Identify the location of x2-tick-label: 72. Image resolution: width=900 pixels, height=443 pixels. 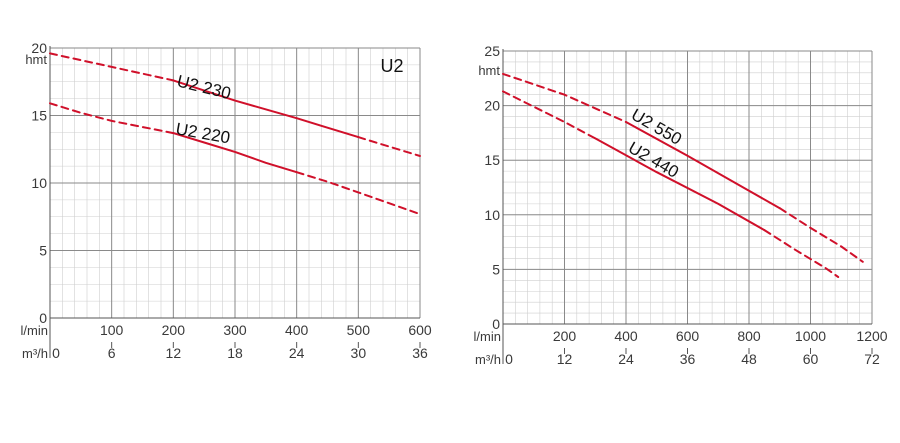
(872, 359).